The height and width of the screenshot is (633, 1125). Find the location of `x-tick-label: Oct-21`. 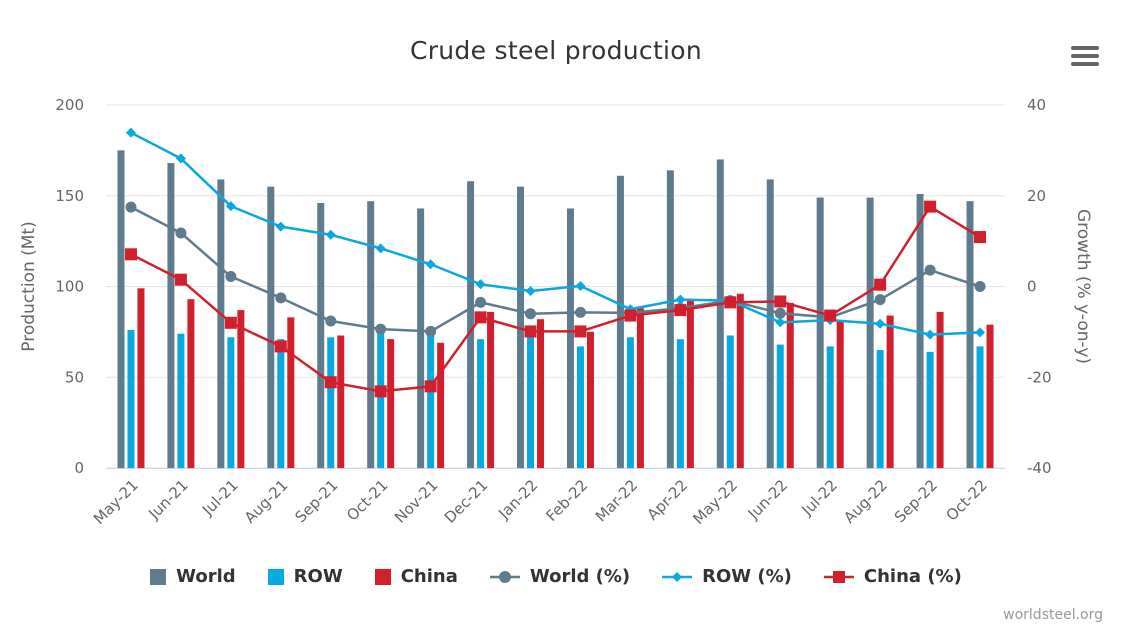

x-tick-label: Oct-21 is located at coordinates (367, 500).